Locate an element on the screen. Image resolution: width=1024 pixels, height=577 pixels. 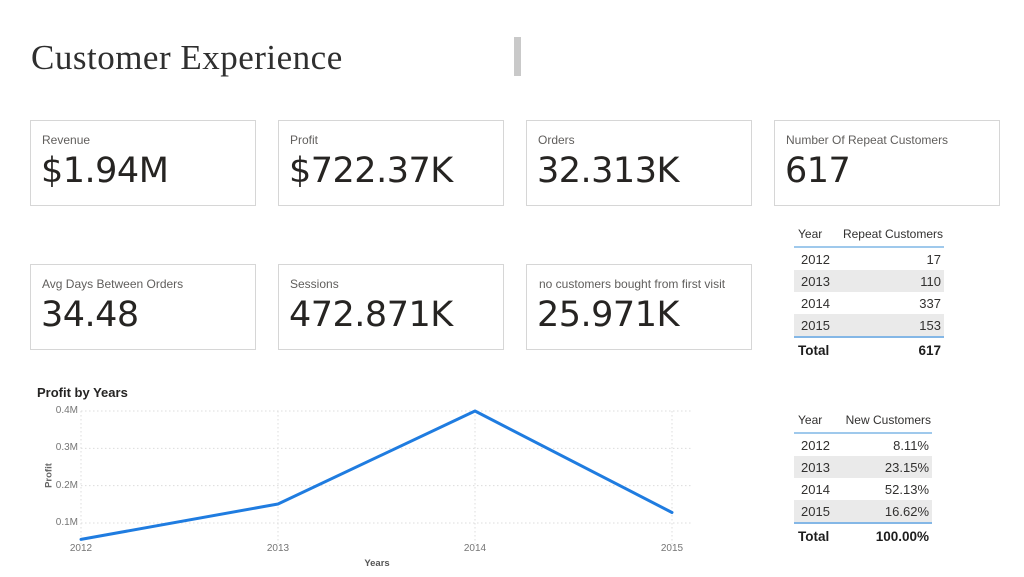
kpi-value: 32.313K is located at coordinates (608, 171).